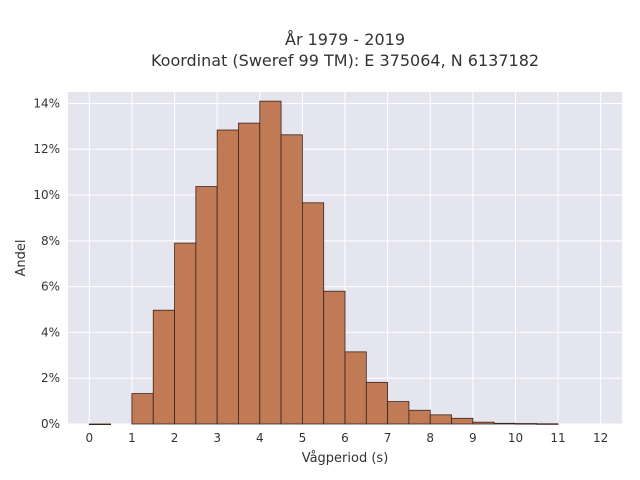  What do you see at coordinates (515, 438) in the screenshot?
I see `x-tick-label: 10` at bounding box center [515, 438].